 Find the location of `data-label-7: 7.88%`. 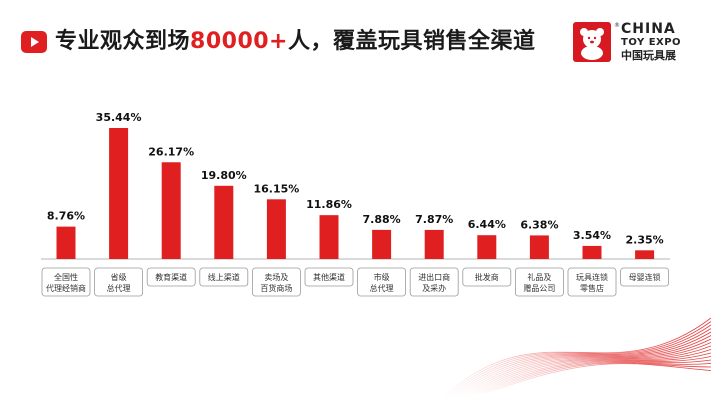

data-label-7: 7.88% is located at coordinates (382, 219).